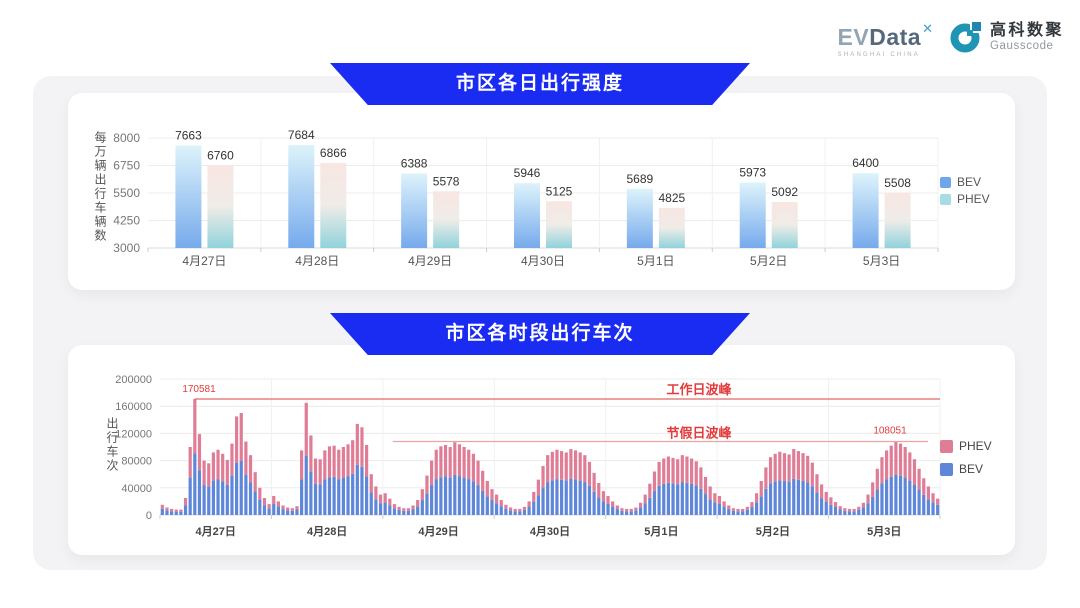 The width and height of the screenshot is (1080, 608). What do you see at coordinates (133, 380) in the screenshot?
I see `svg-text: 200000` at bounding box center [133, 380].